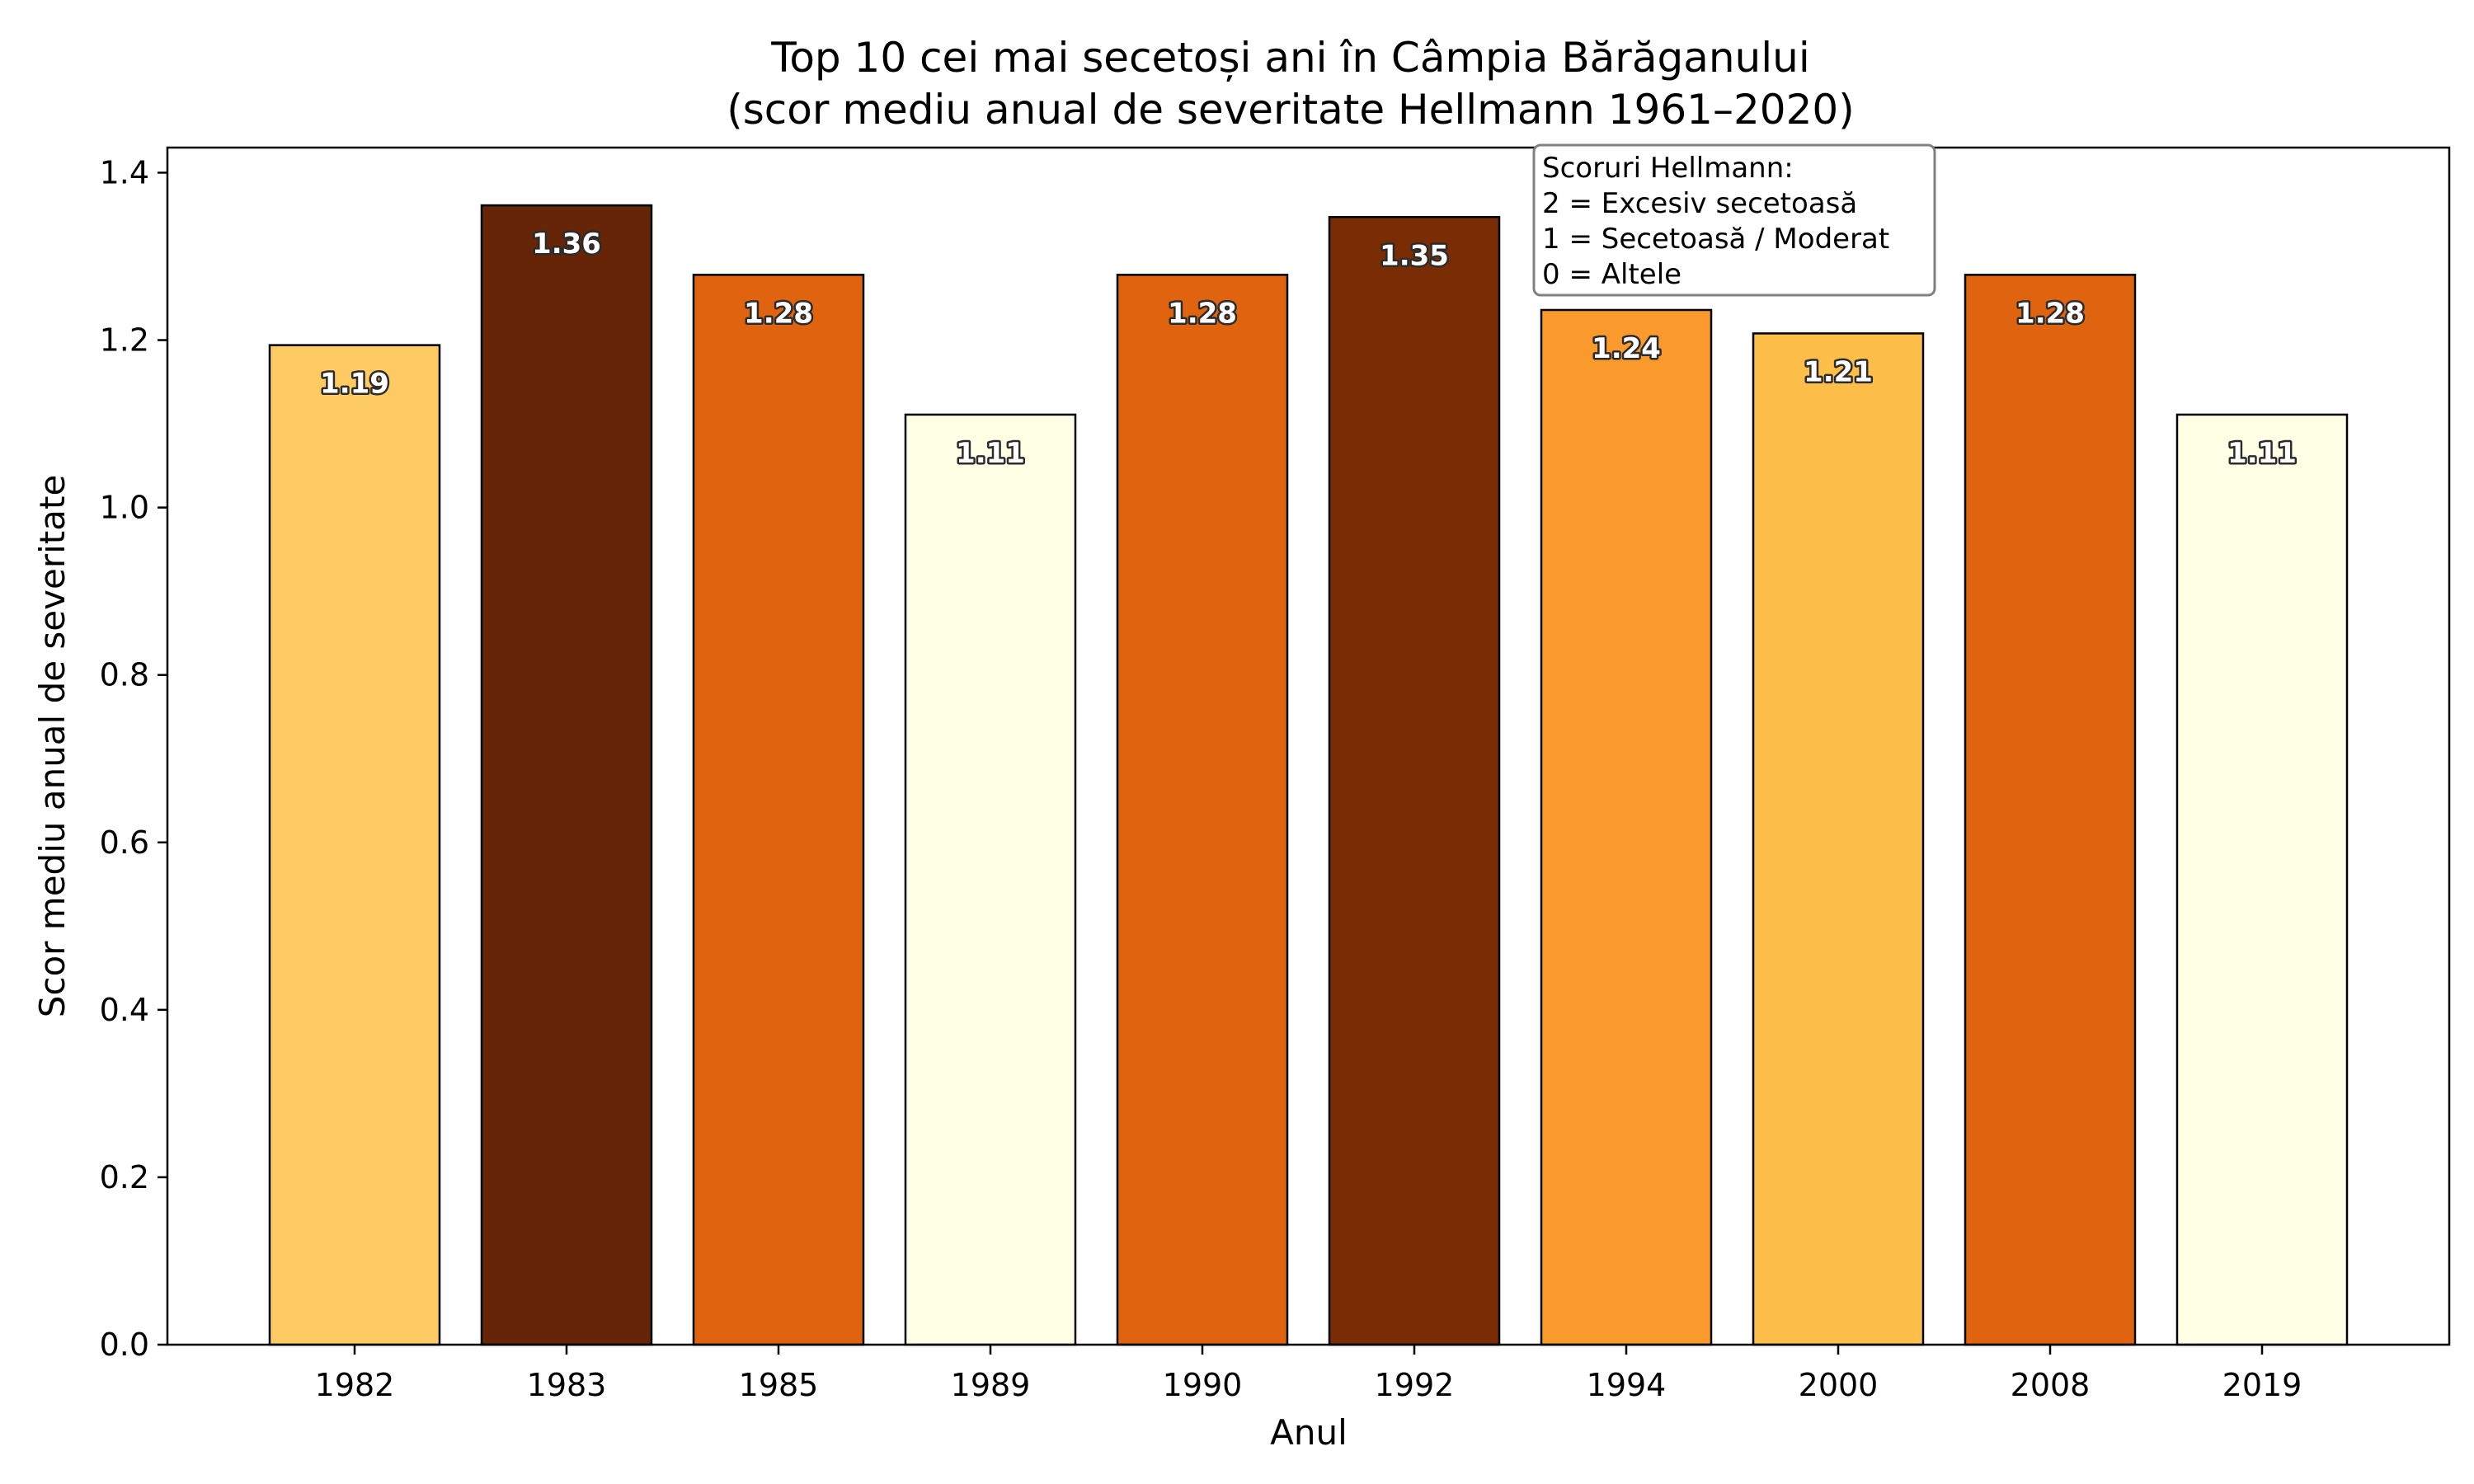 Image resolution: width=2474 pixels, height=1484 pixels. I want to click on x-tick-label: 1992, so click(1415, 1385).